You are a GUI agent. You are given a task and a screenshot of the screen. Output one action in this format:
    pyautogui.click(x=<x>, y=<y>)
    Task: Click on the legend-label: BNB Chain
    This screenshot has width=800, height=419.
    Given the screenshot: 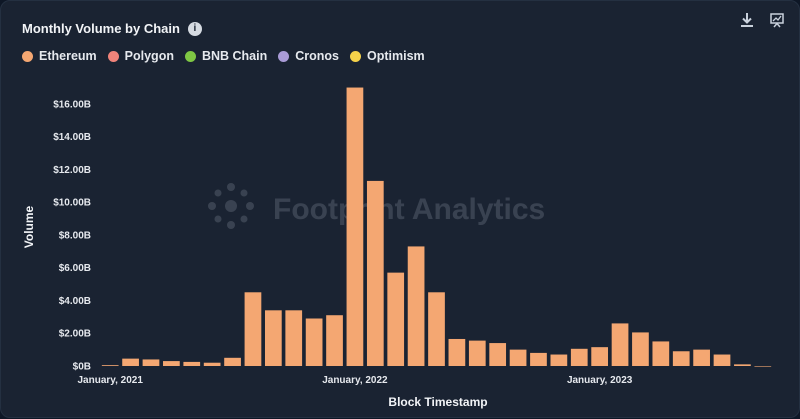 What is the action you would take?
    pyautogui.click(x=234, y=56)
    